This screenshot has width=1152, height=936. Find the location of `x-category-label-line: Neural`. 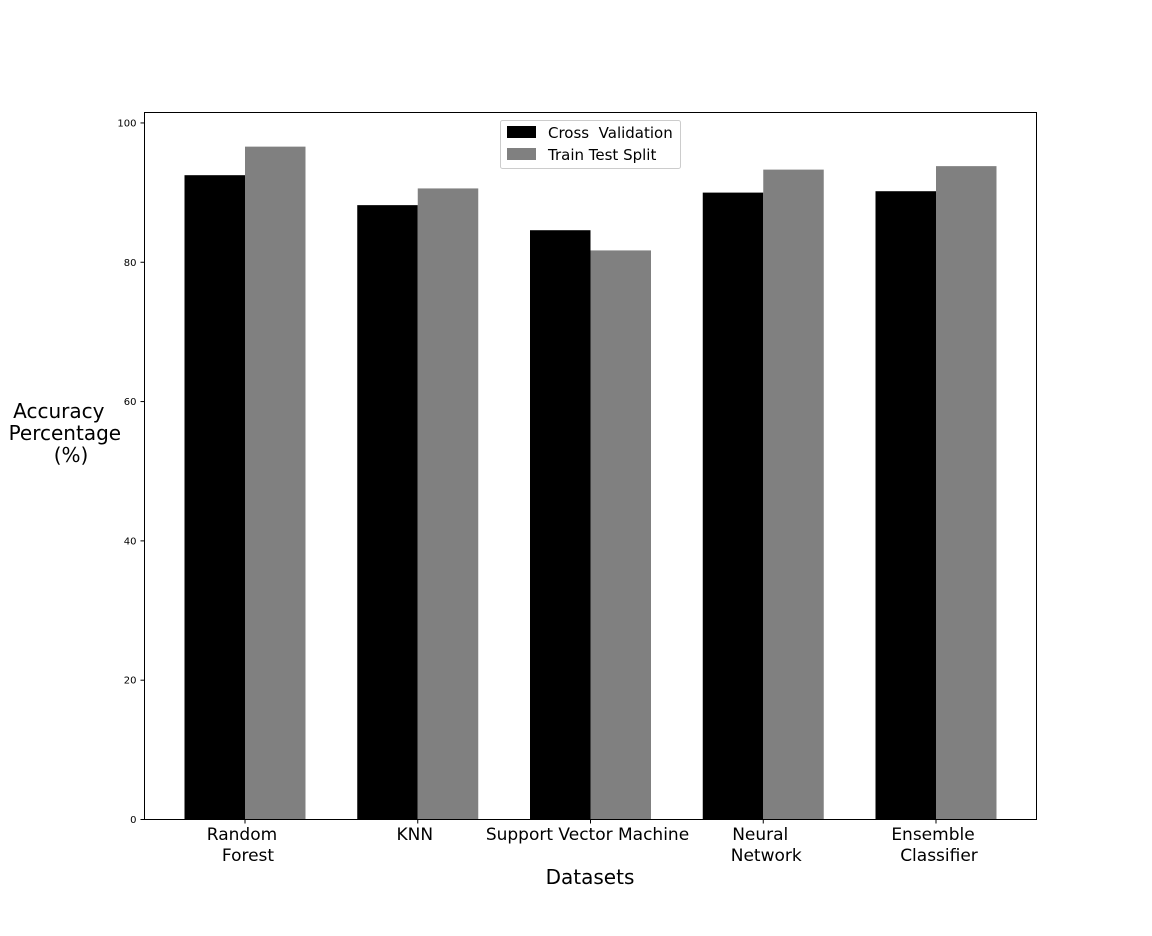

x-category-label-line: Neural is located at coordinates (760, 835).